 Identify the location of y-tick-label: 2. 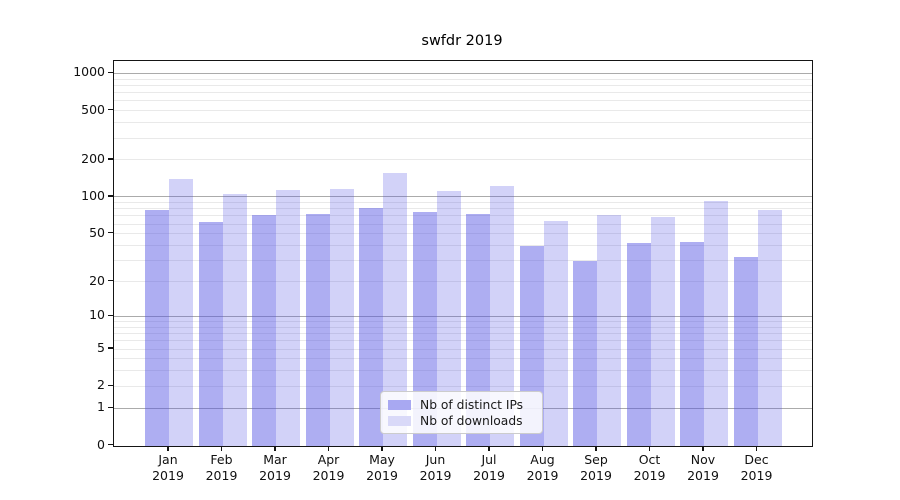
(101, 385).